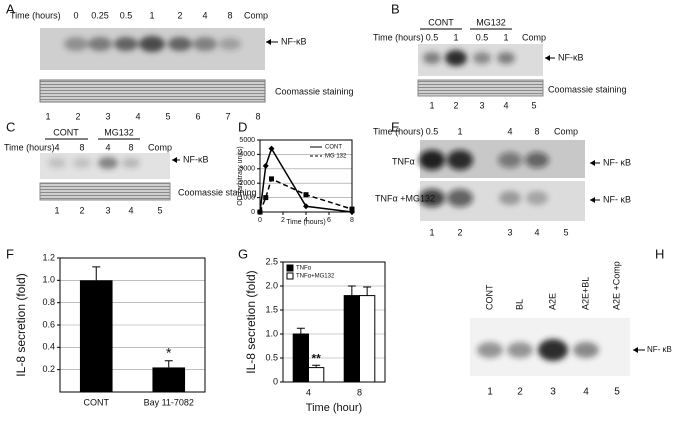 This screenshot has width=685, height=422. What do you see at coordinates (247, 169) in the screenshot?
I see `y-tick-label: 3000` at bounding box center [247, 169].